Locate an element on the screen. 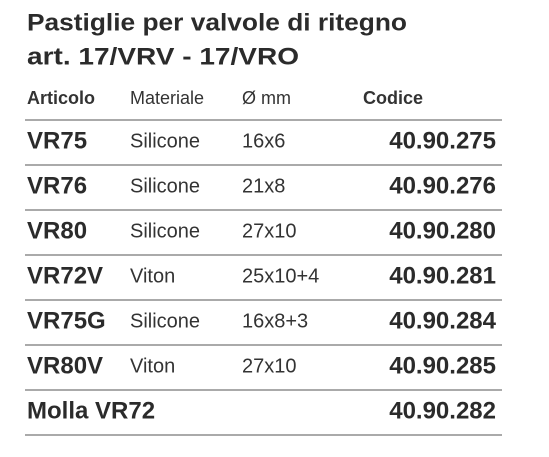  column-header: Ø mm is located at coordinates (266, 98).